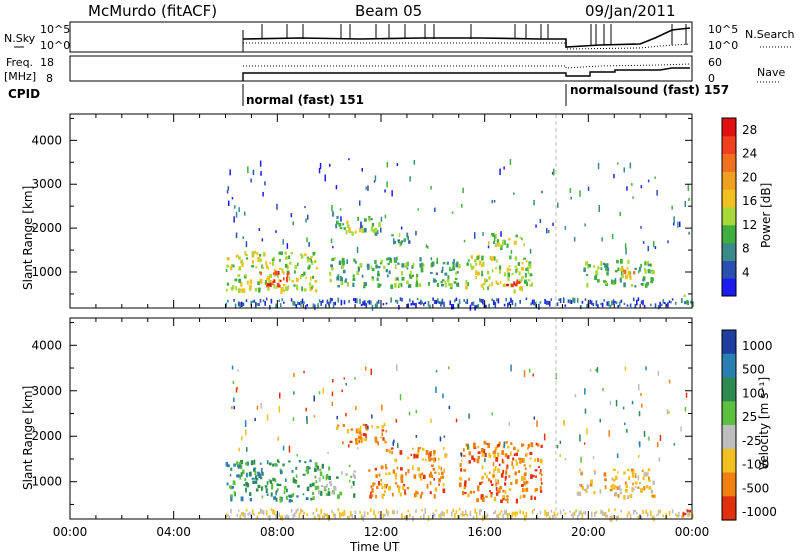 This screenshot has width=800, height=554. What do you see at coordinates (466, 74) in the screenshot?
I see `freq-trace-line` at bounding box center [466, 74].